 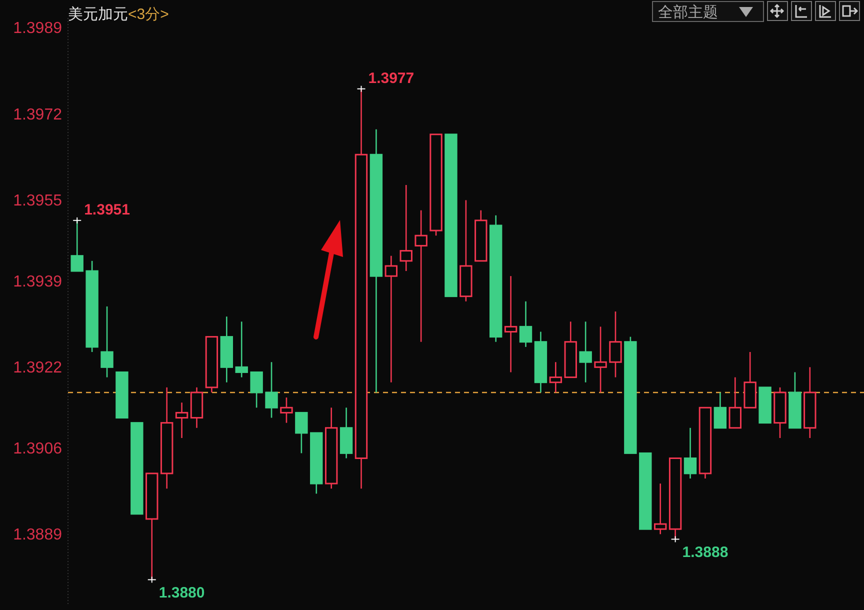 I want to click on y-tick-label: 1.3906, so click(x=37, y=449).